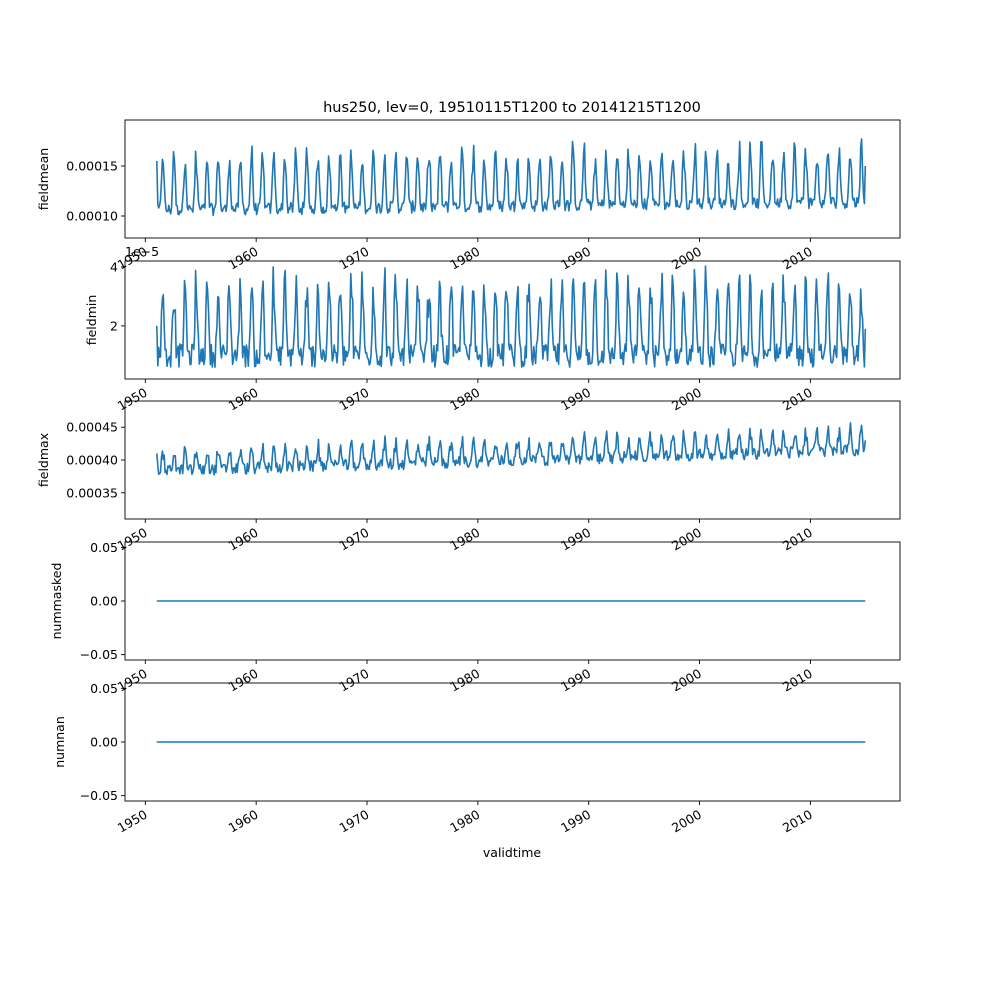 The height and width of the screenshot is (1000, 1000). What do you see at coordinates (92, 460) in the screenshot?
I see `y-tick-label: 0.00040` at bounding box center [92, 460].